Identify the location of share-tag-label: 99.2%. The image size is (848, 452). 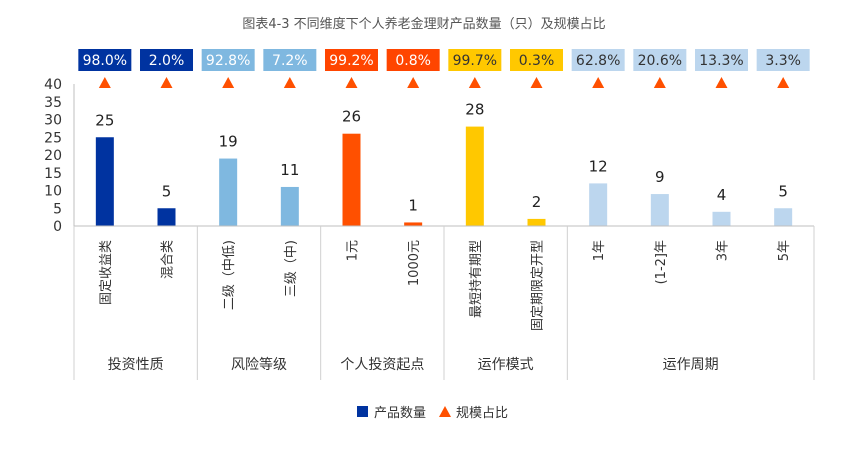
(351, 61).